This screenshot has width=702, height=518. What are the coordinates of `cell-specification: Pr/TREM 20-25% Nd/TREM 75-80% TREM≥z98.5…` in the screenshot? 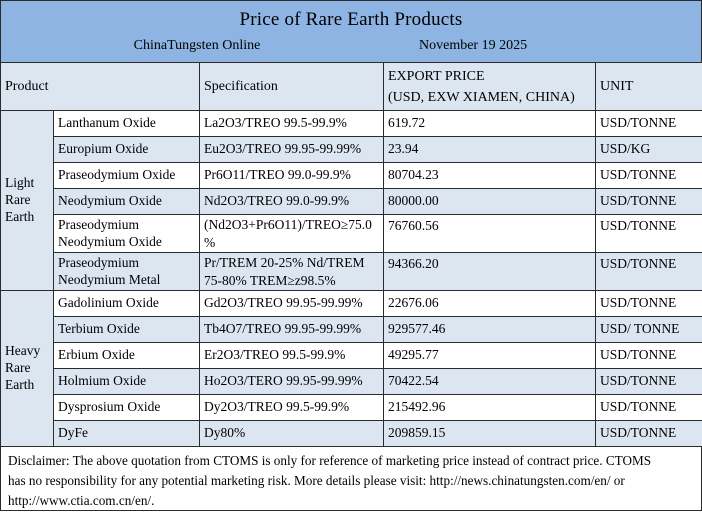 It's located at (291, 271).